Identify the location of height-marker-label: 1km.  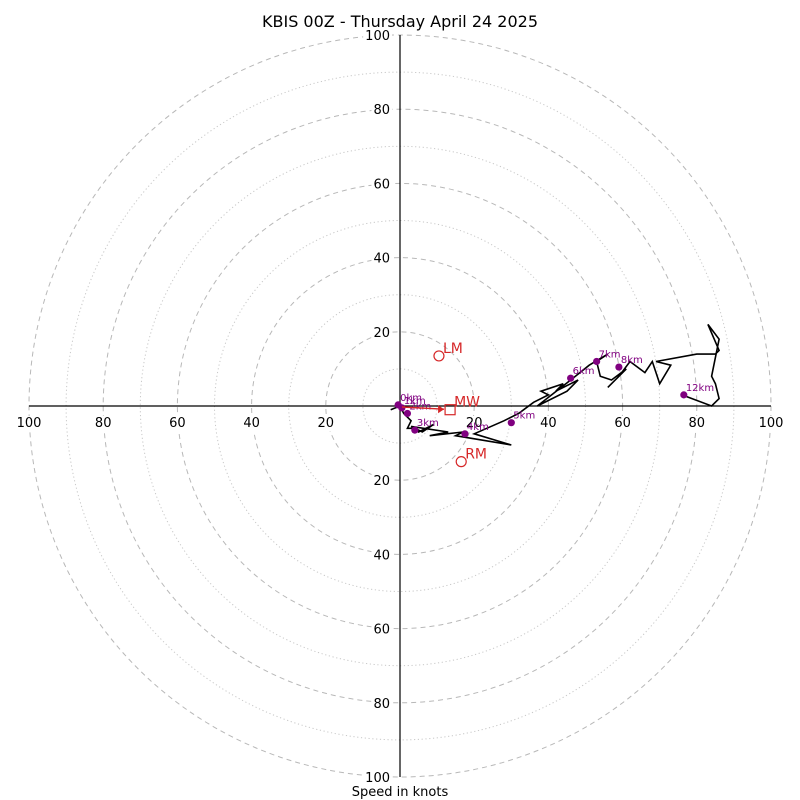
(415, 401).